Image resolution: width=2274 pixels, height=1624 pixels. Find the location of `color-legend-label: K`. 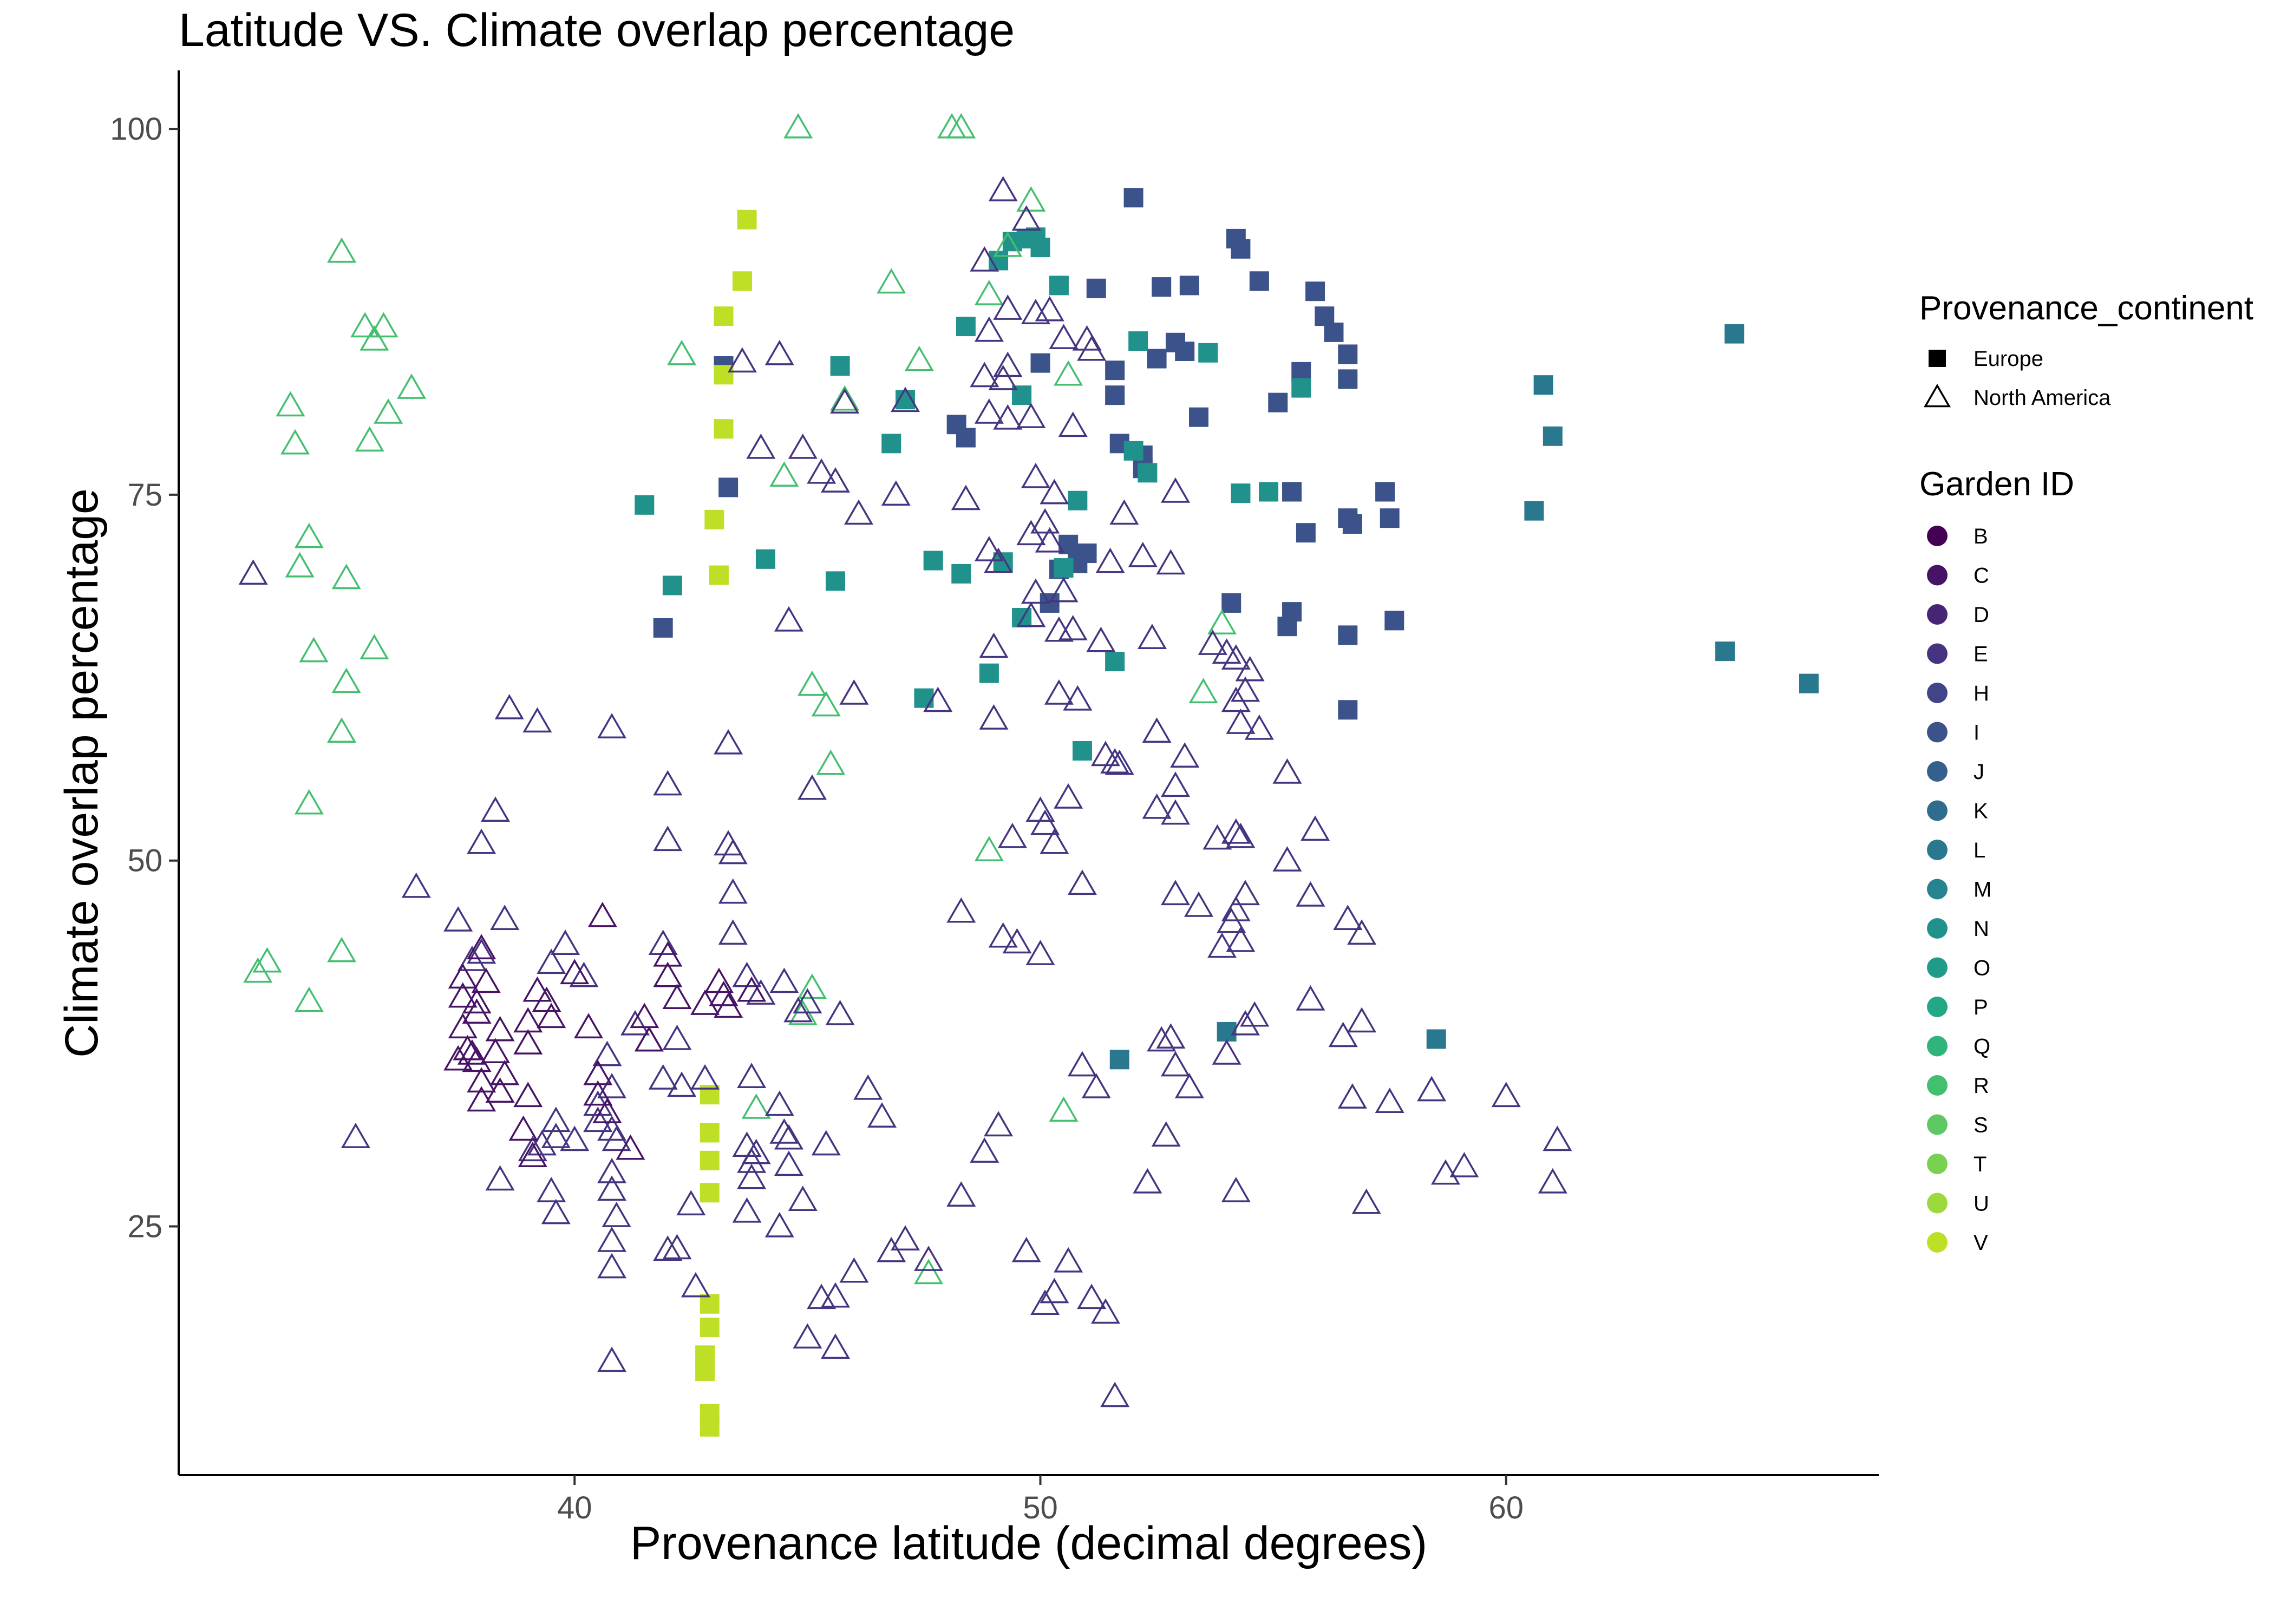

color-legend-label: K is located at coordinates (1981, 811).